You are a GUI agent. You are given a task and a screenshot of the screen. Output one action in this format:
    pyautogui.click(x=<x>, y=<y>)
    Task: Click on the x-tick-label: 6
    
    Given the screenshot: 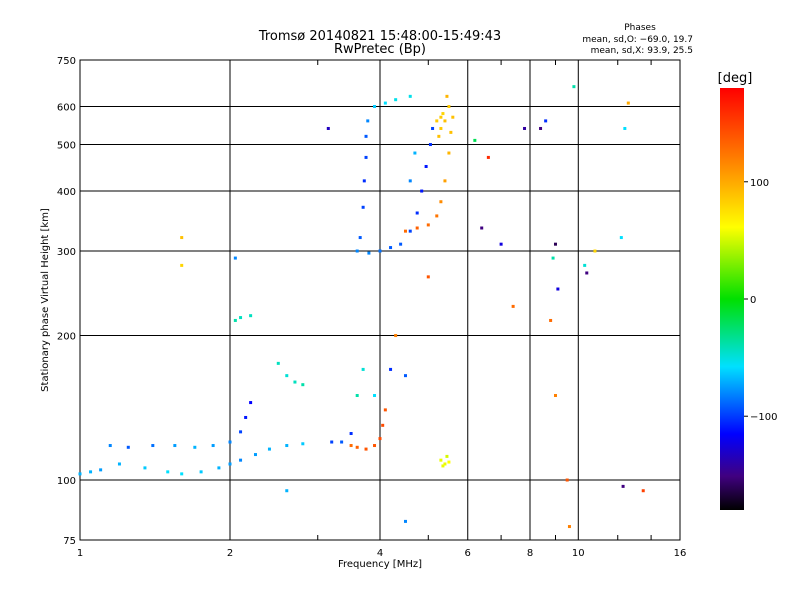 What is the action you would take?
    pyautogui.click(x=468, y=553)
    